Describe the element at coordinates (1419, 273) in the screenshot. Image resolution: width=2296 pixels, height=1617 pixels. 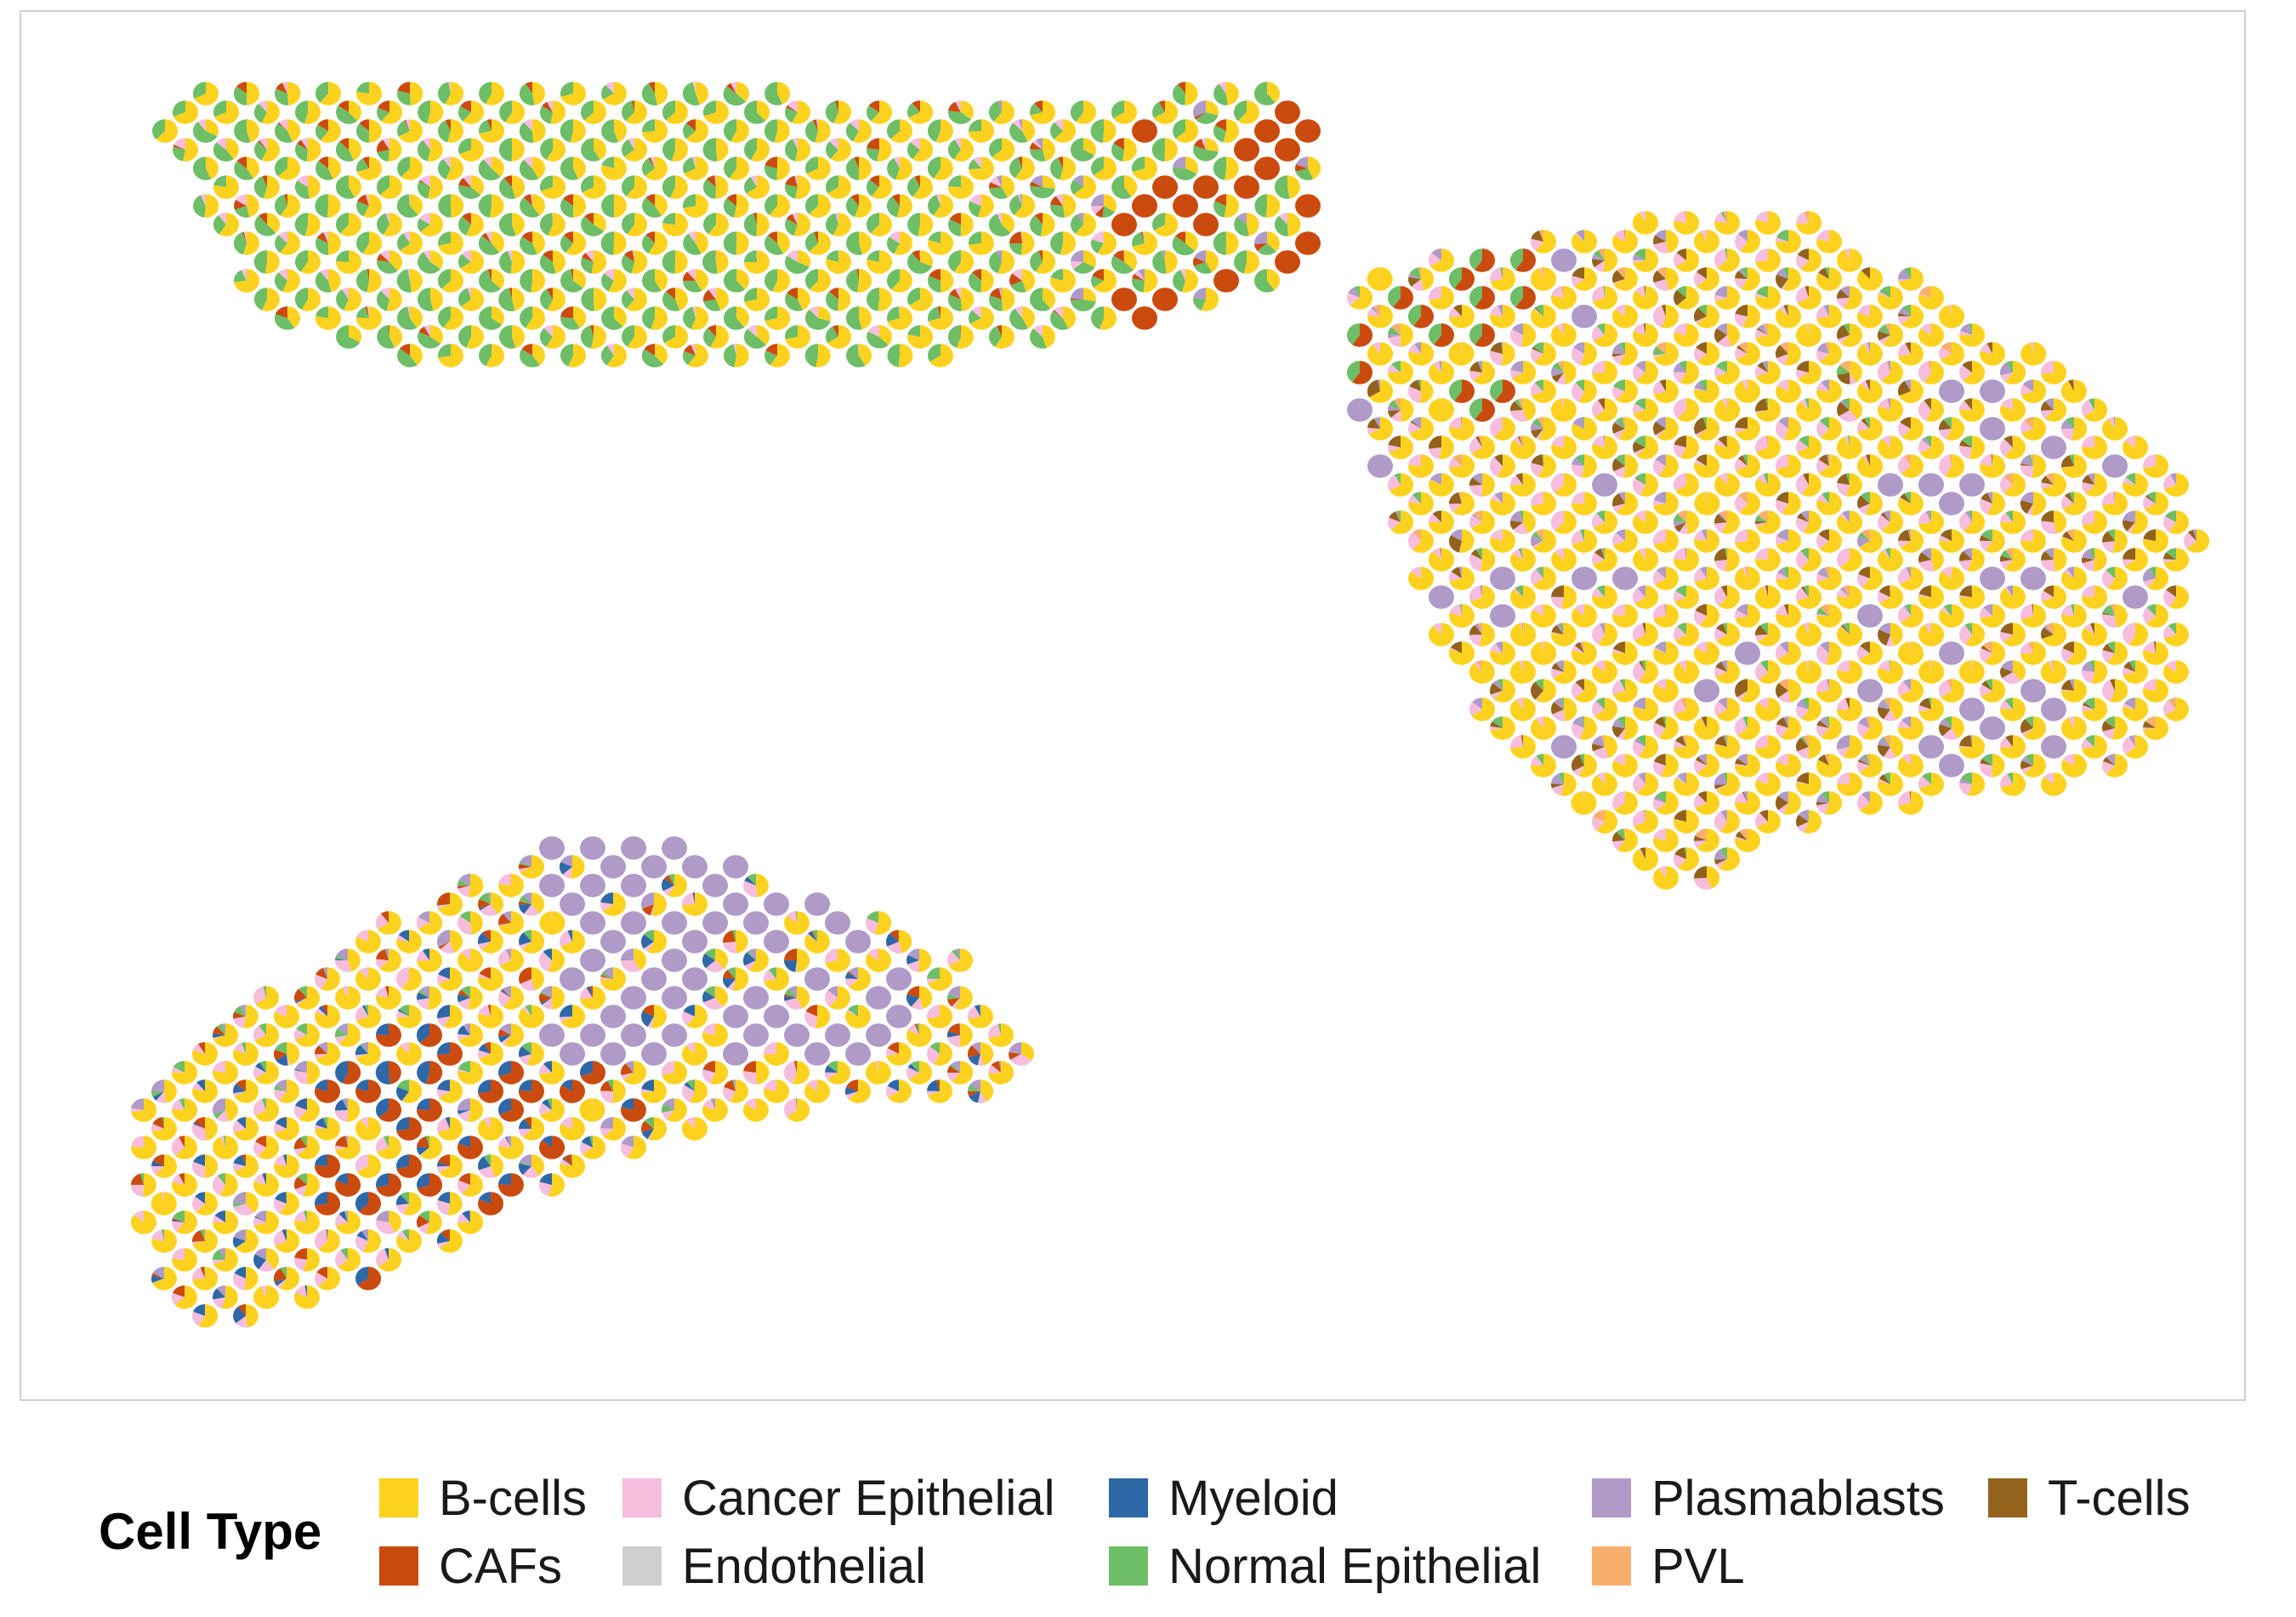
I see `slice-pvl` at that location.